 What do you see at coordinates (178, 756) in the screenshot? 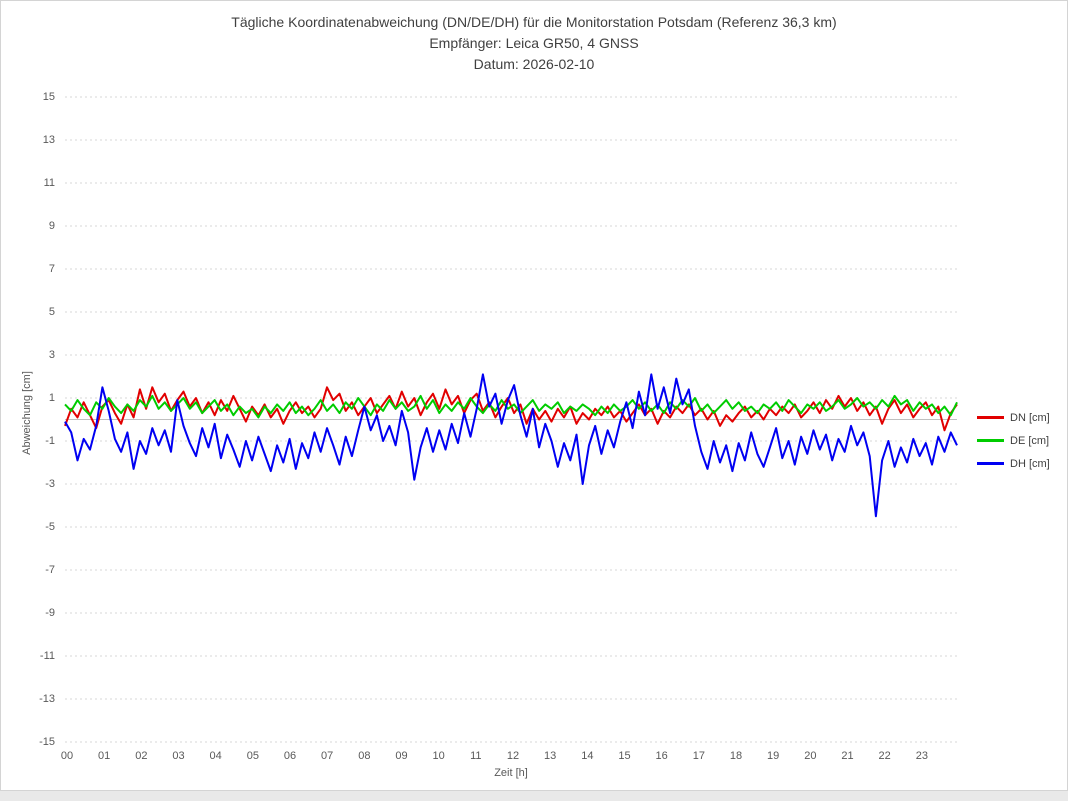
I see `x-tick-label: 03` at bounding box center [178, 756].